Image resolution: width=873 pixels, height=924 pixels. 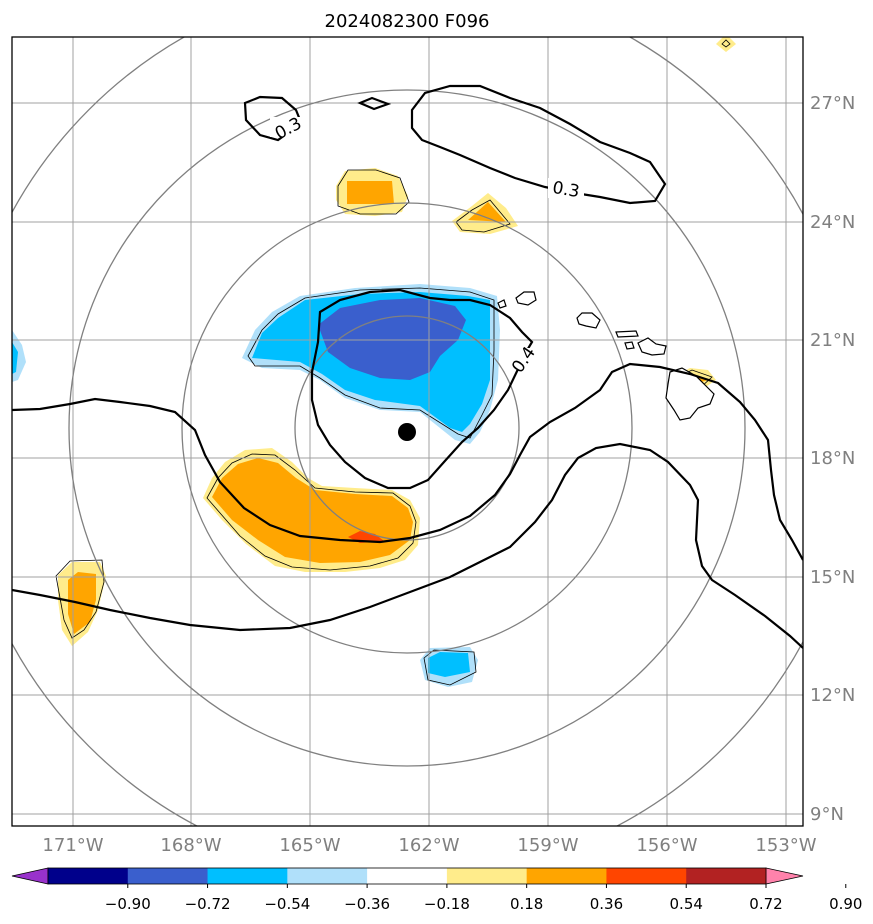 I want to click on outline-northeast, so click(x=483, y=216).